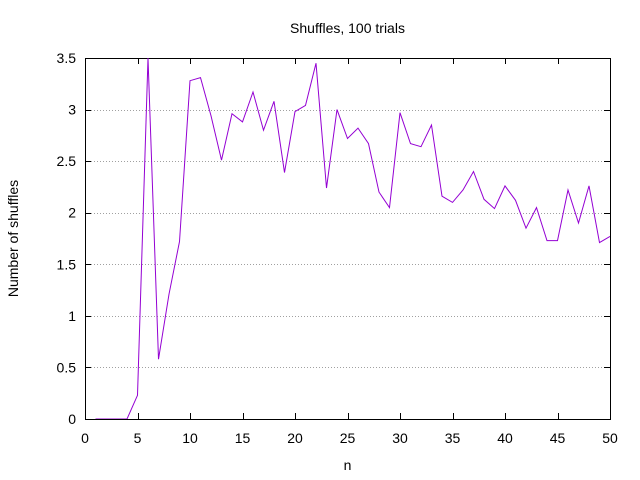 The height and width of the screenshot is (480, 640). What do you see at coordinates (453, 438) in the screenshot?
I see `x-tick-label: 35` at bounding box center [453, 438].